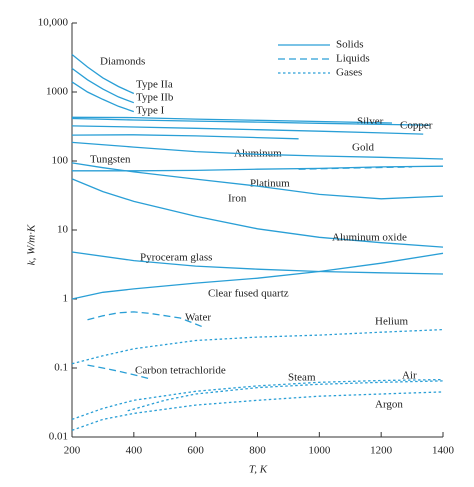  Describe the element at coordinates (122, 62) in the screenshot. I see `annotation: Diamonds` at that location.